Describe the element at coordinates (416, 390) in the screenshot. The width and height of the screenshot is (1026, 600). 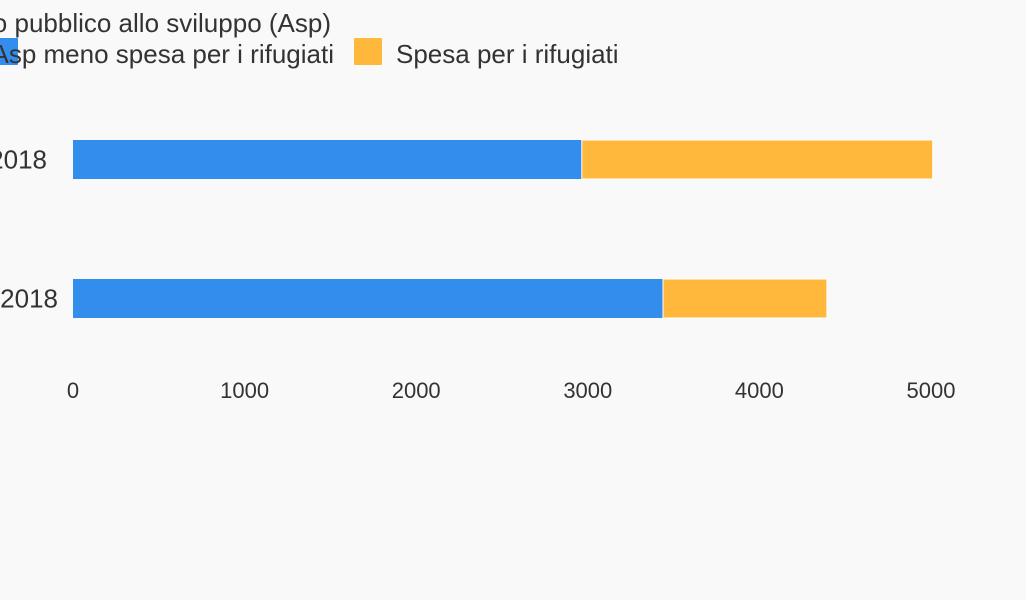
I see `x-tick-label: 2000` at that location.